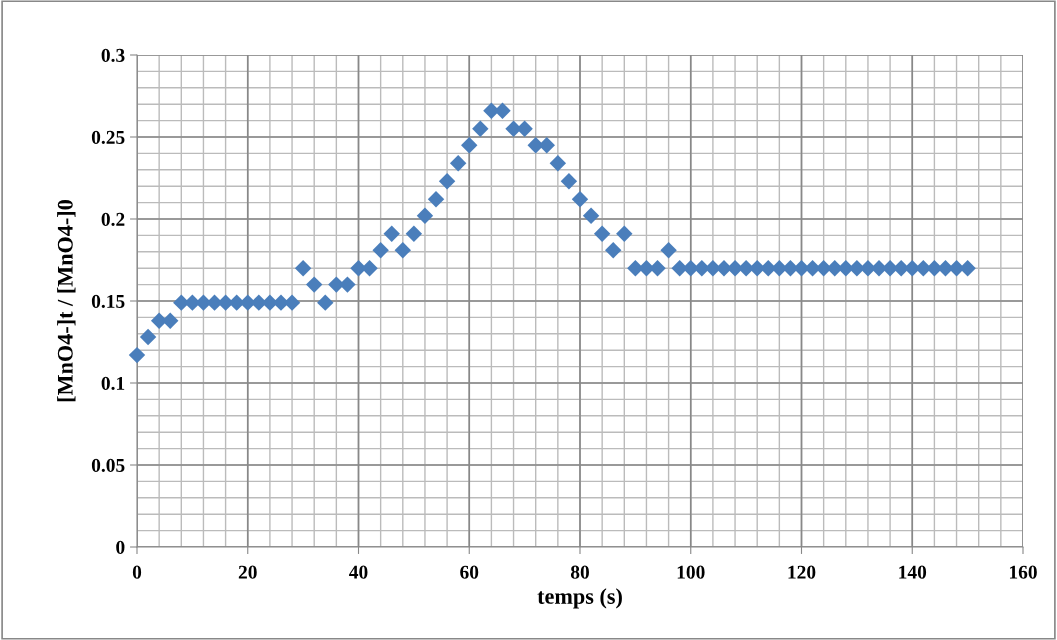 This screenshot has width=1057, height=640. I want to click on x-tick-label: 0, so click(137, 572).